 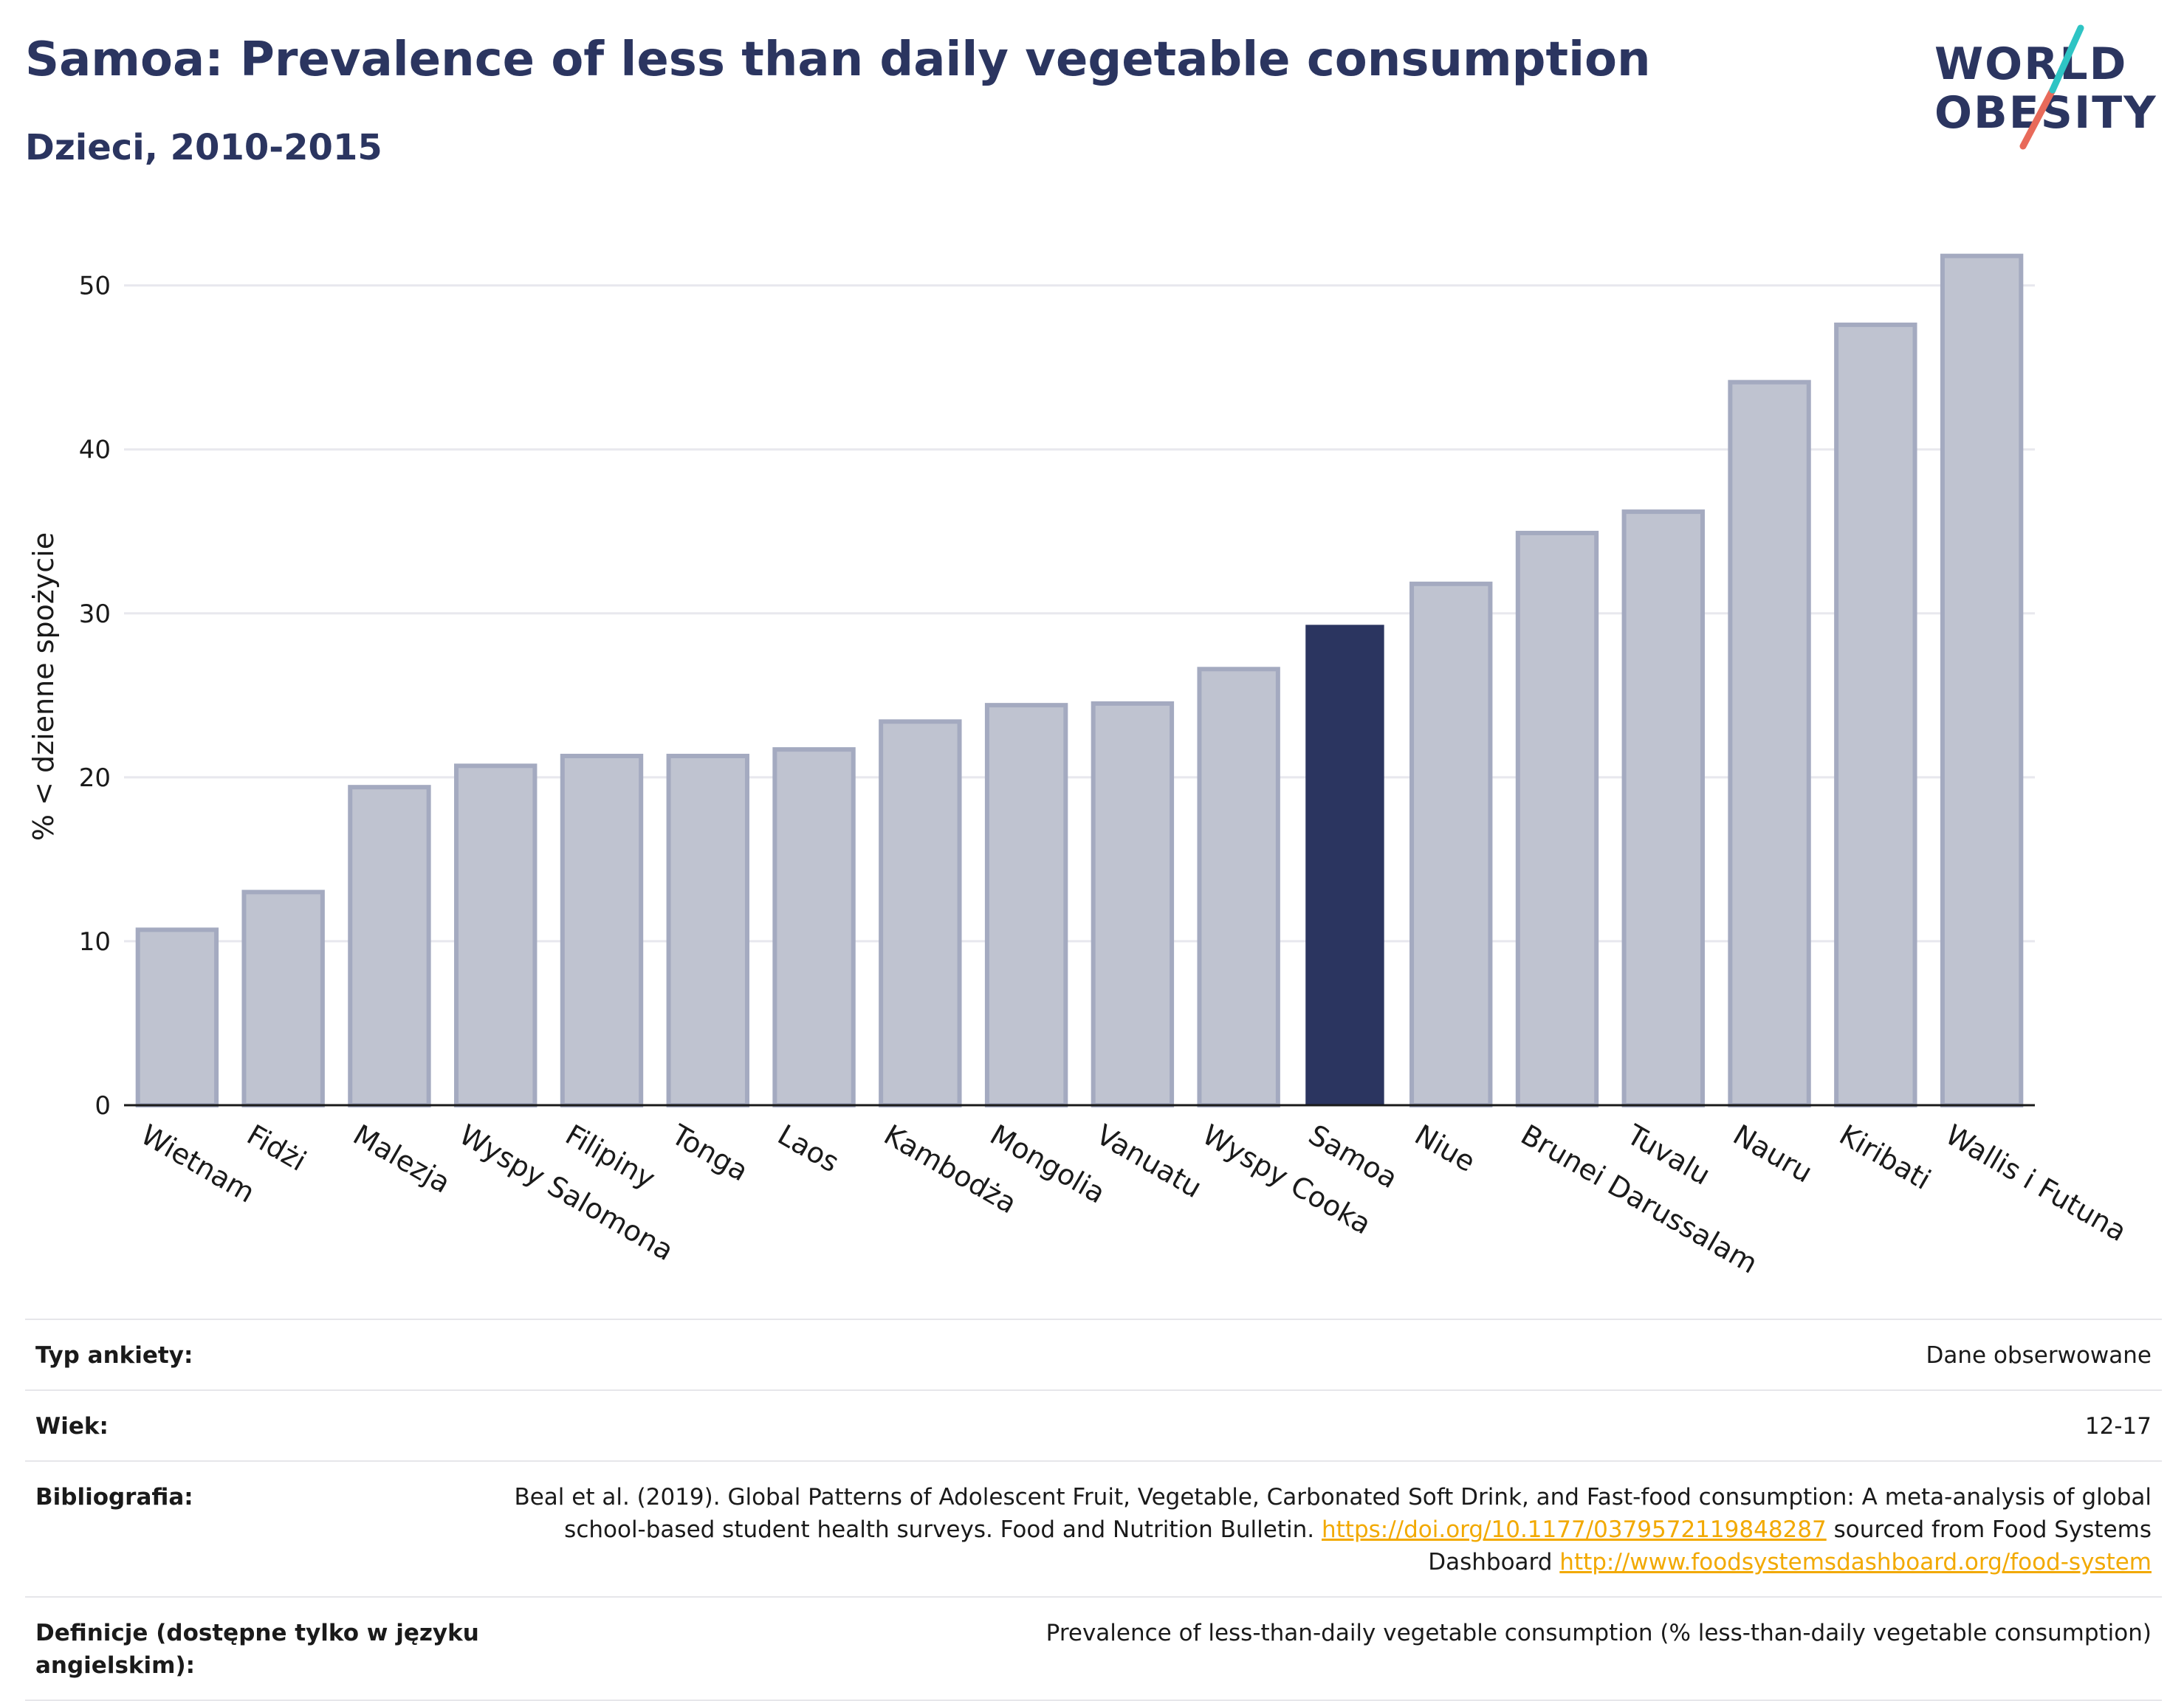 What do you see at coordinates (1026, 905) in the screenshot?
I see `bar-mongolia` at bounding box center [1026, 905].